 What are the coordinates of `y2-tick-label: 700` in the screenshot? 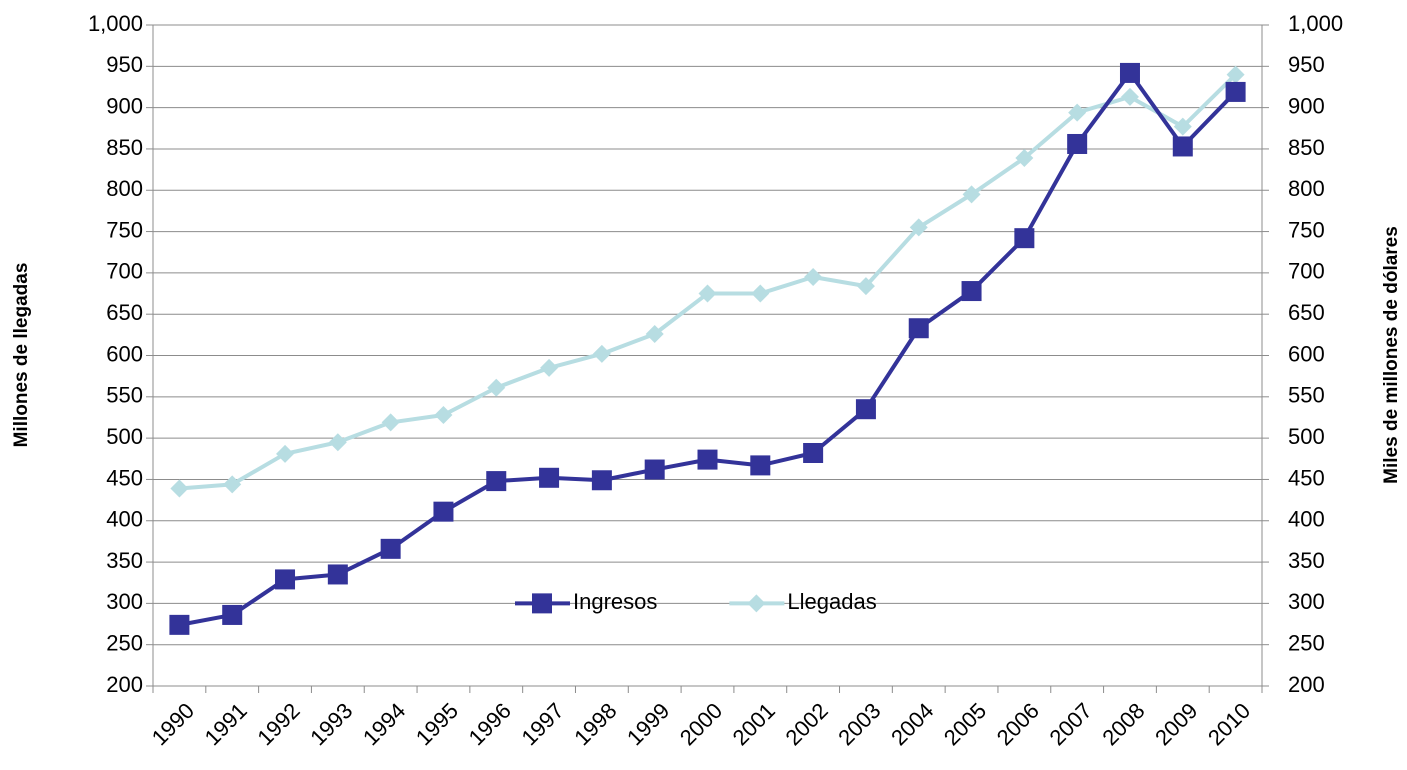 It's located at (1306, 271).